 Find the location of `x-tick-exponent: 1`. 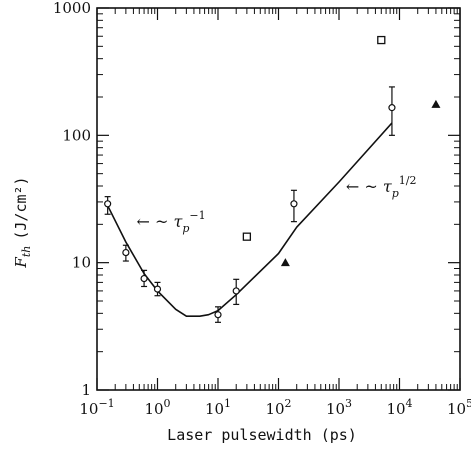

x-tick-exponent: 1 is located at coordinates (227, 403).